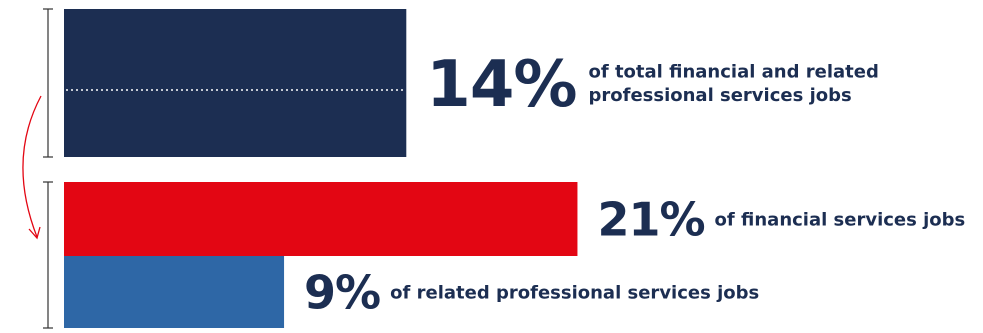 This screenshot has height=333, width=983. What do you see at coordinates (32, 167) in the screenshot?
I see `curved-arrow-icon` at bounding box center [32, 167].